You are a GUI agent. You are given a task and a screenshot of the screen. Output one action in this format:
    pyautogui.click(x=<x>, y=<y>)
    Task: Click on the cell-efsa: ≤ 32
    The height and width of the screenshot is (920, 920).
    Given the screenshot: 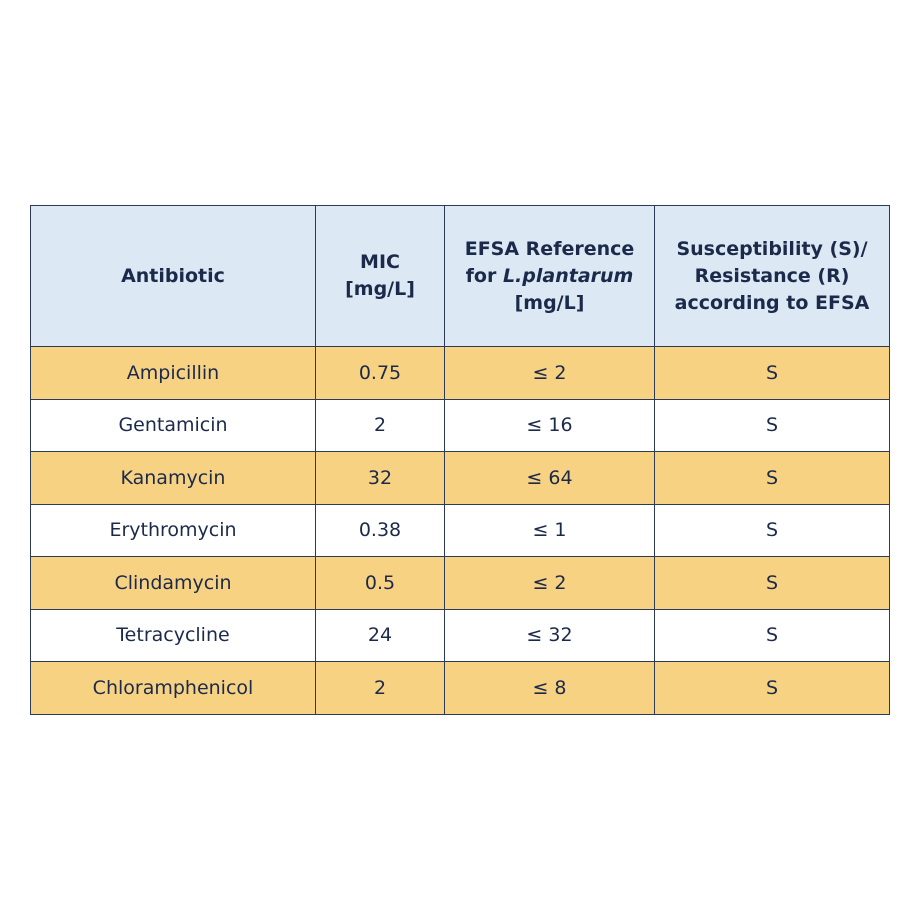 What is the action you would take?
    pyautogui.click(x=549, y=635)
    